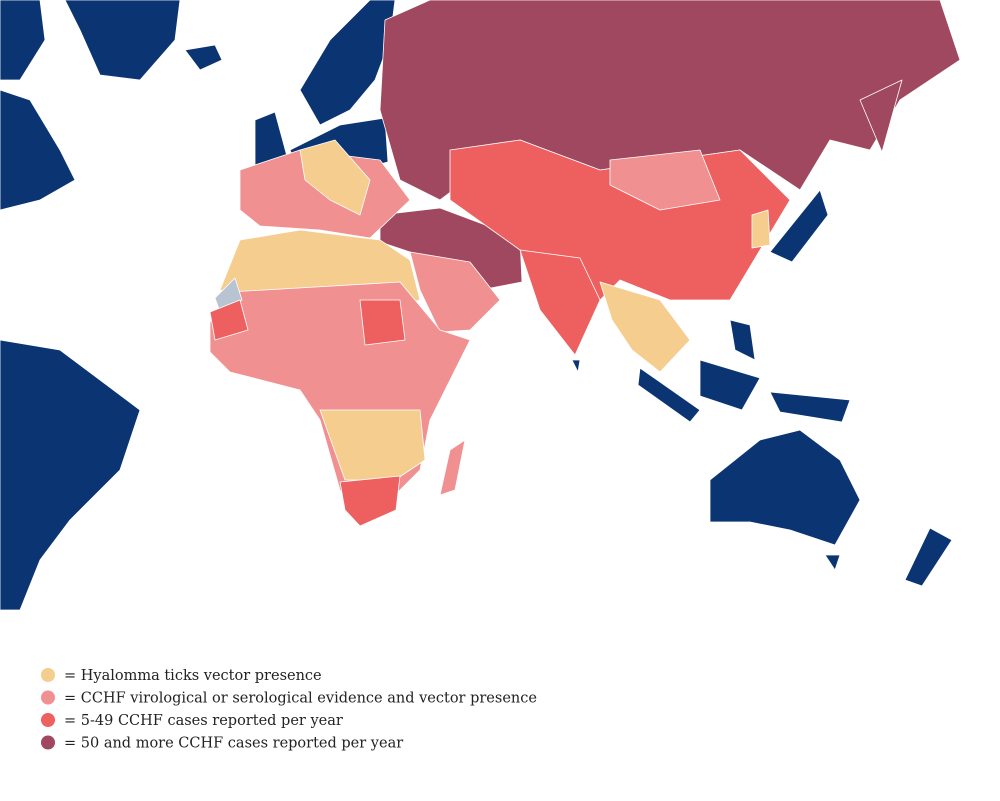  What do you see at coordinates (670, 100) in the screenshot?
I see `russia` at bounding box center [670, 100].